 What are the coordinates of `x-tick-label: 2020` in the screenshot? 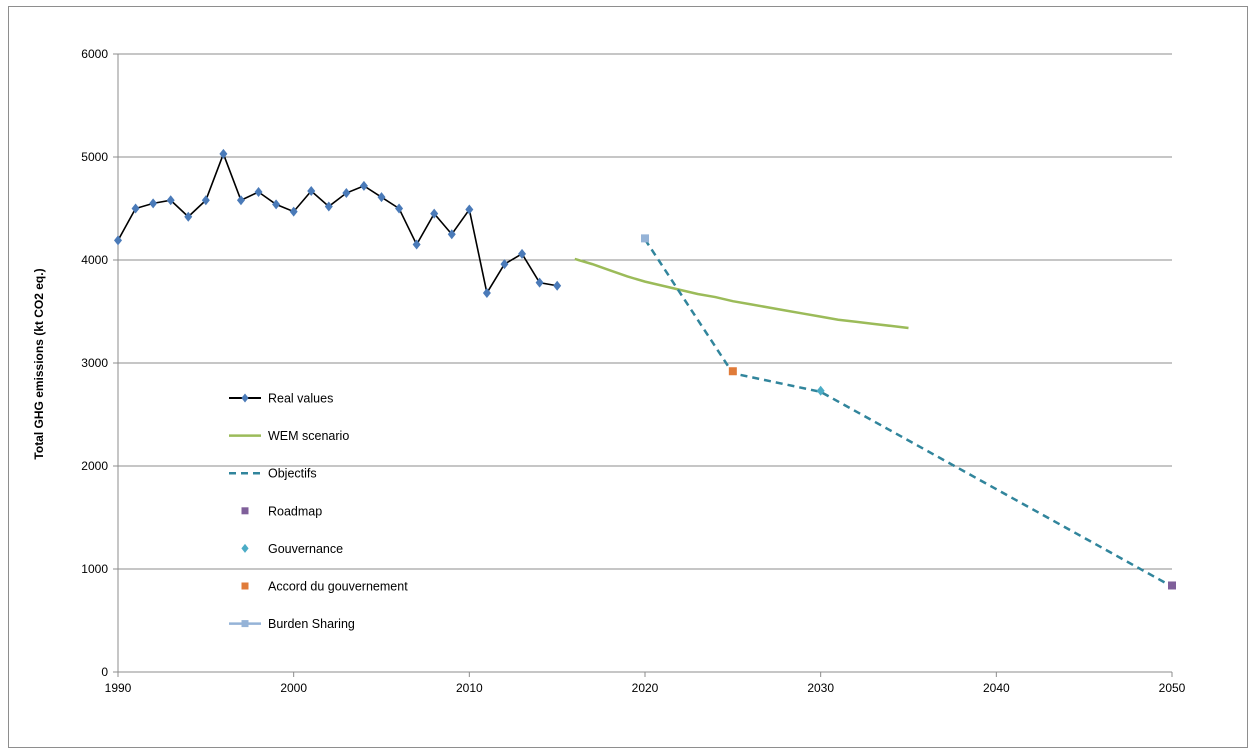 It's located at (645, 688).